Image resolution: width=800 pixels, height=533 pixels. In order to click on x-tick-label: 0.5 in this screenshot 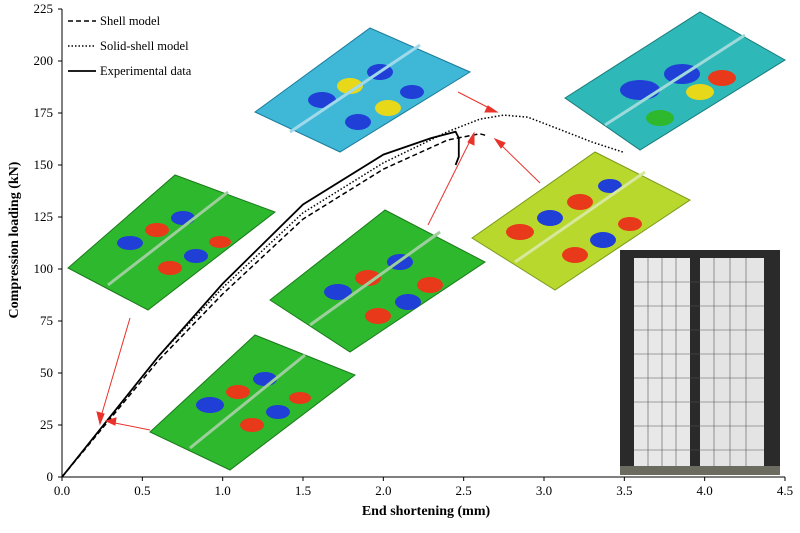, I will do `click(142, 490)`.